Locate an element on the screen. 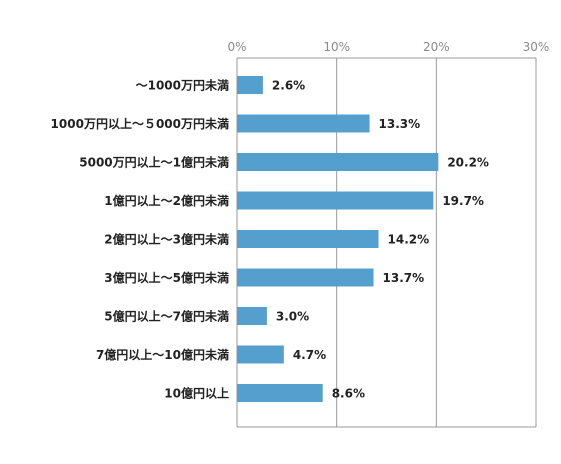  category-label-4: 2億円以上～3億円未満 is located at coordinates (166, 239).